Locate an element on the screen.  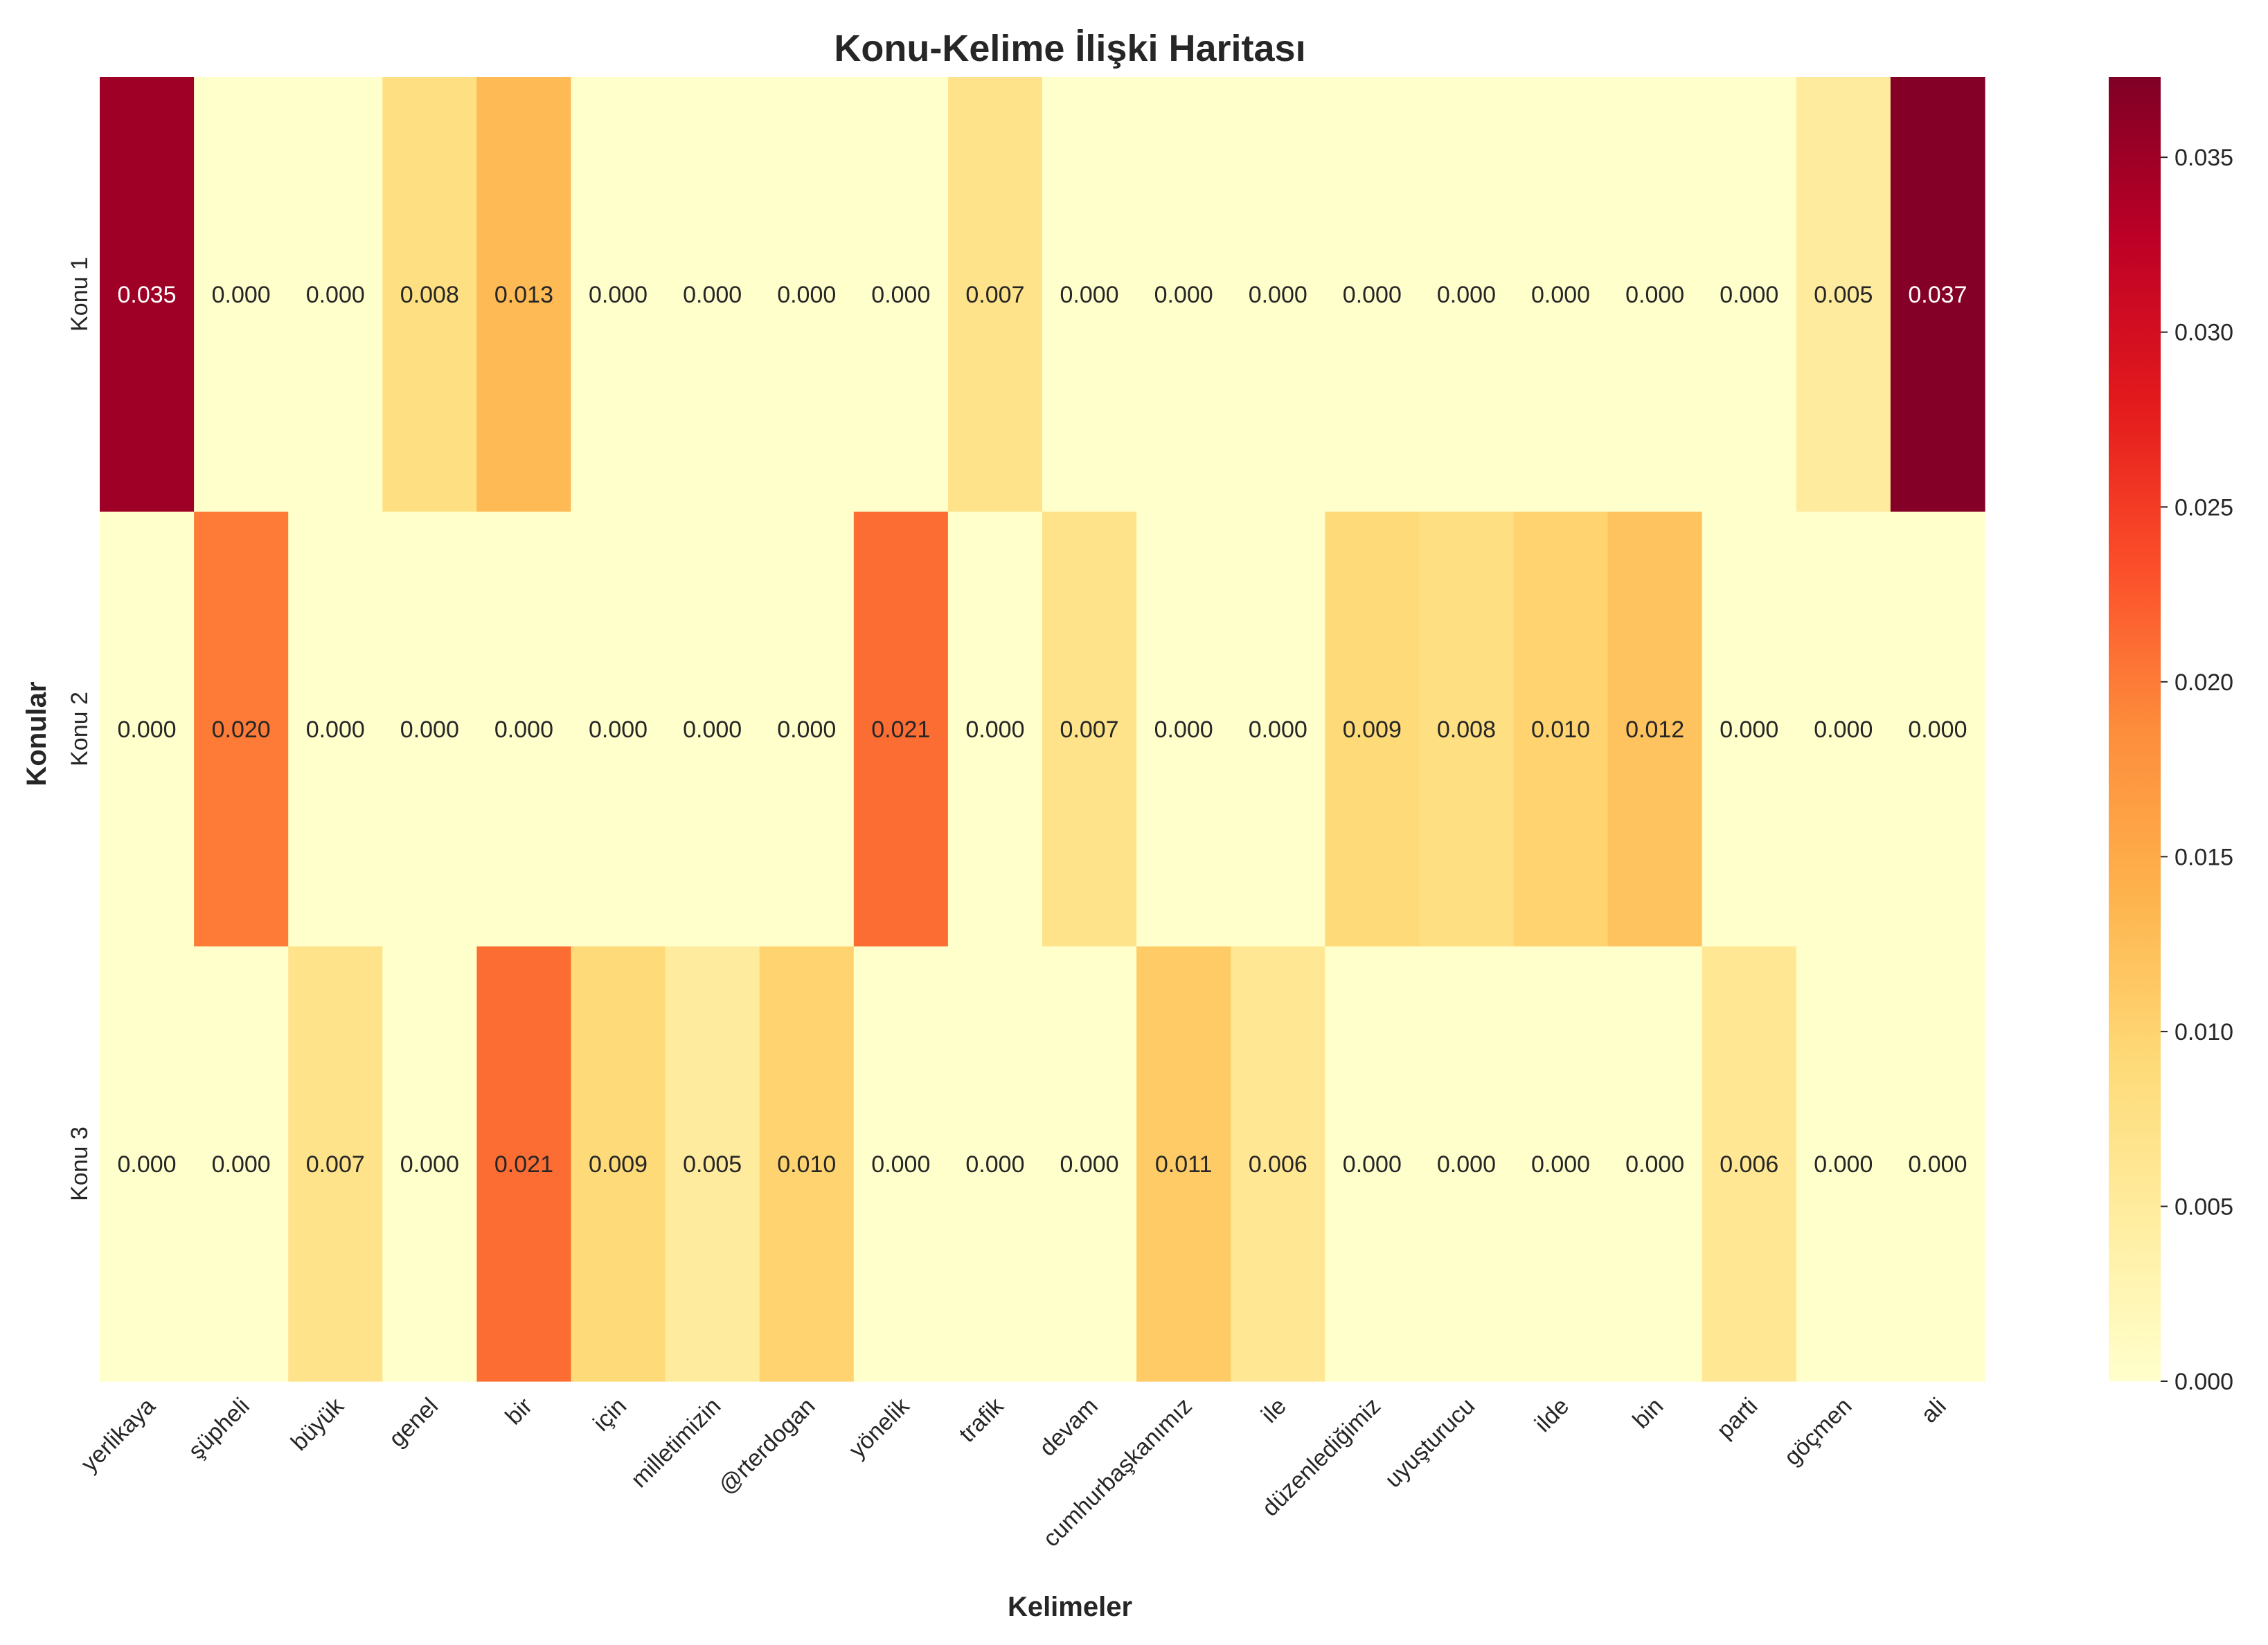
cell-value-label: 0.007 is located at coordinates (335, 1164).